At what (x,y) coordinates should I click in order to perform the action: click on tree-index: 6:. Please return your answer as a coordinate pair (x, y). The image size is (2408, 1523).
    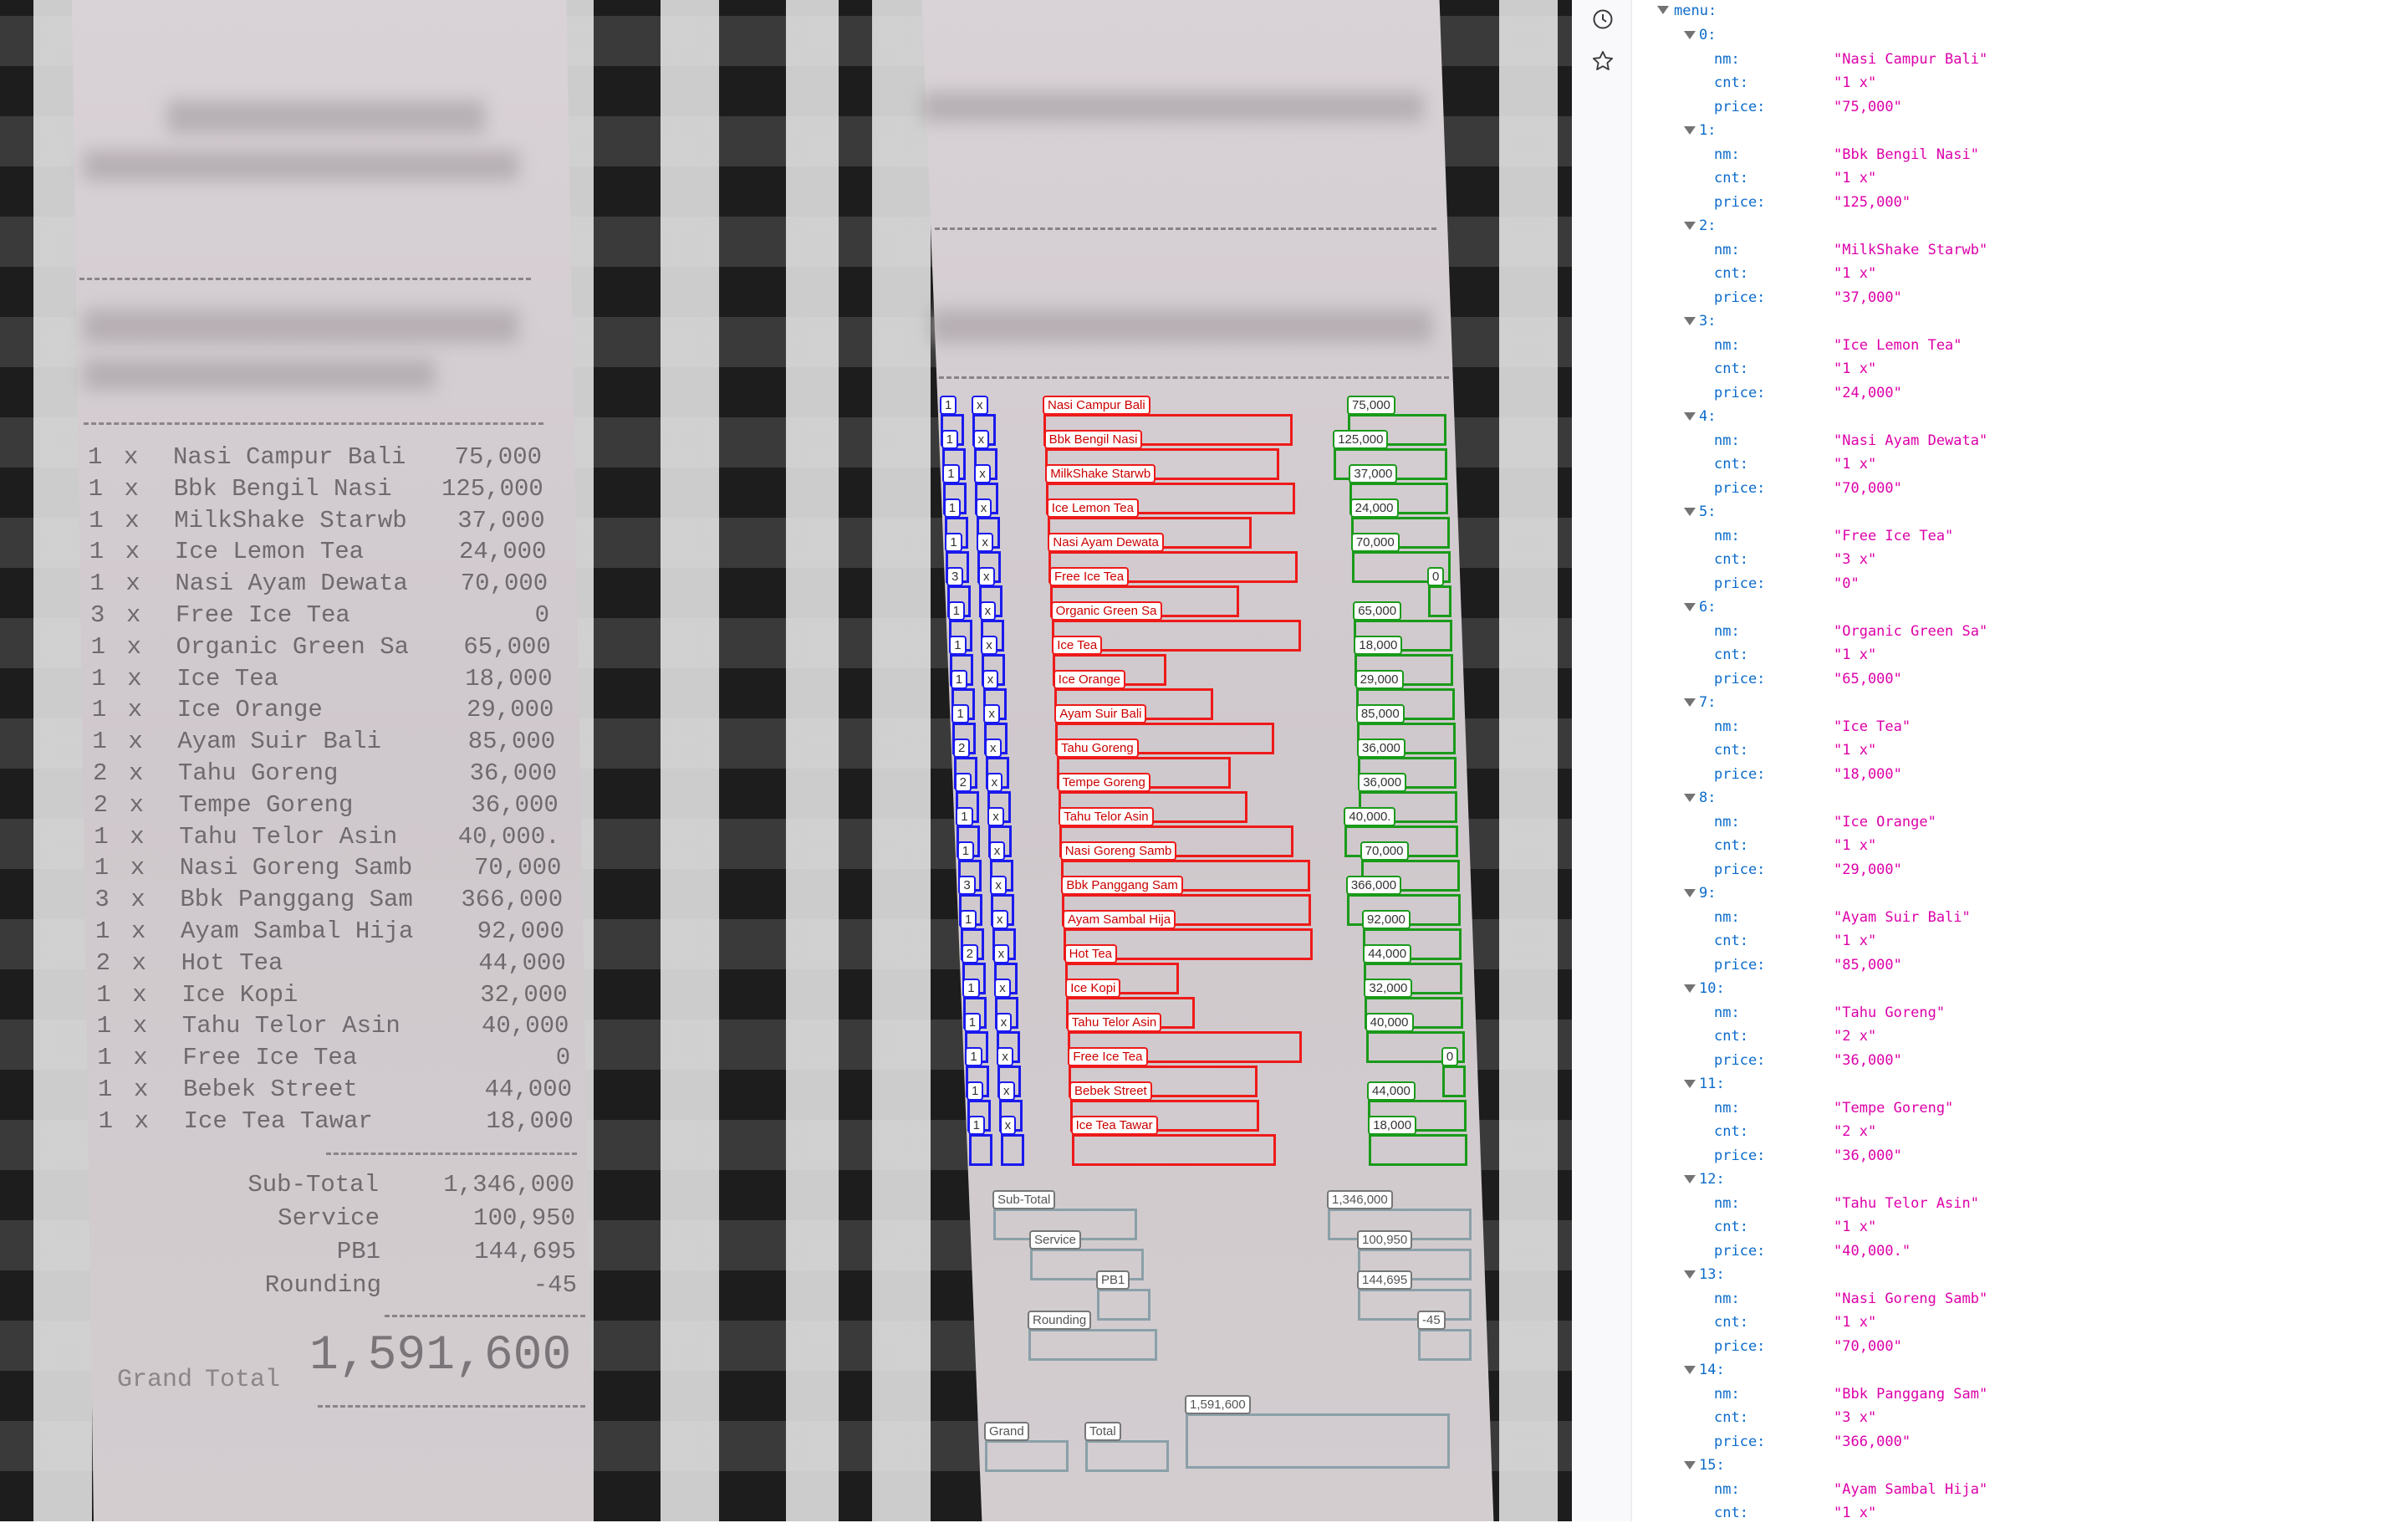
    Looking at the image, I should click on (1708, 607).